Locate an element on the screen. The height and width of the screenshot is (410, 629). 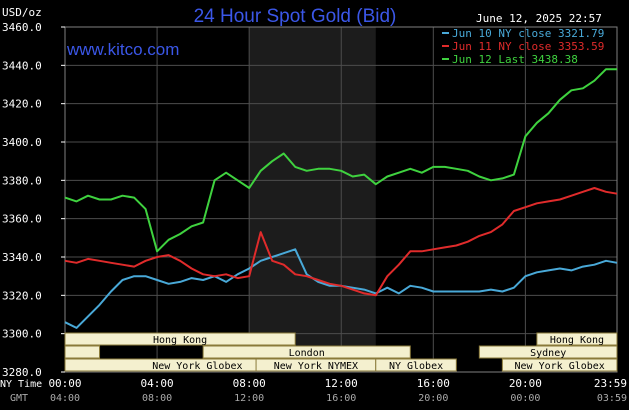
y-tick-label: 3400.0 is located at coordinates (22, 142).